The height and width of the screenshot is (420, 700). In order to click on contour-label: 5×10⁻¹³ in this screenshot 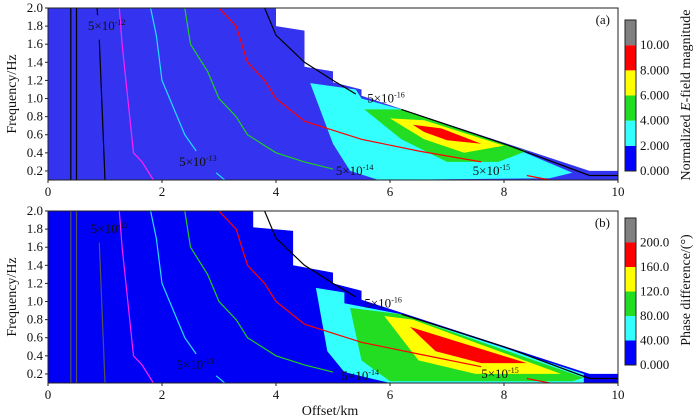, I will do `click(198, 161)`.